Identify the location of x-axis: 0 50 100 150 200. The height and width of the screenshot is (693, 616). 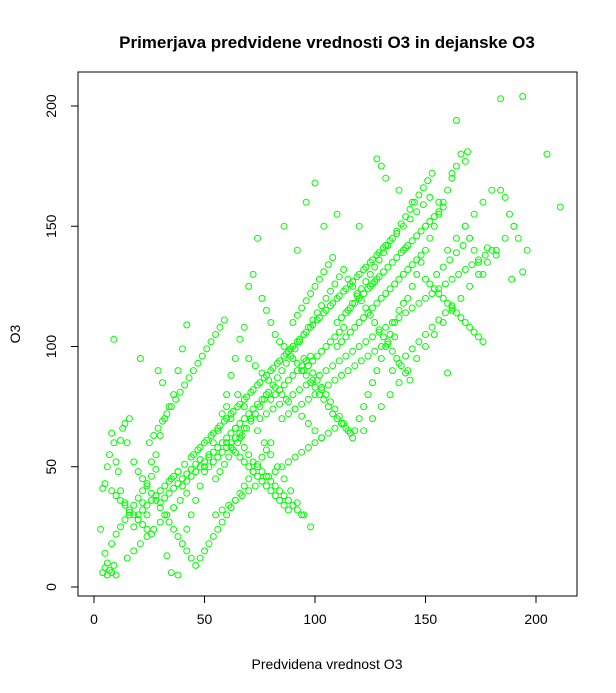
(319, 611).